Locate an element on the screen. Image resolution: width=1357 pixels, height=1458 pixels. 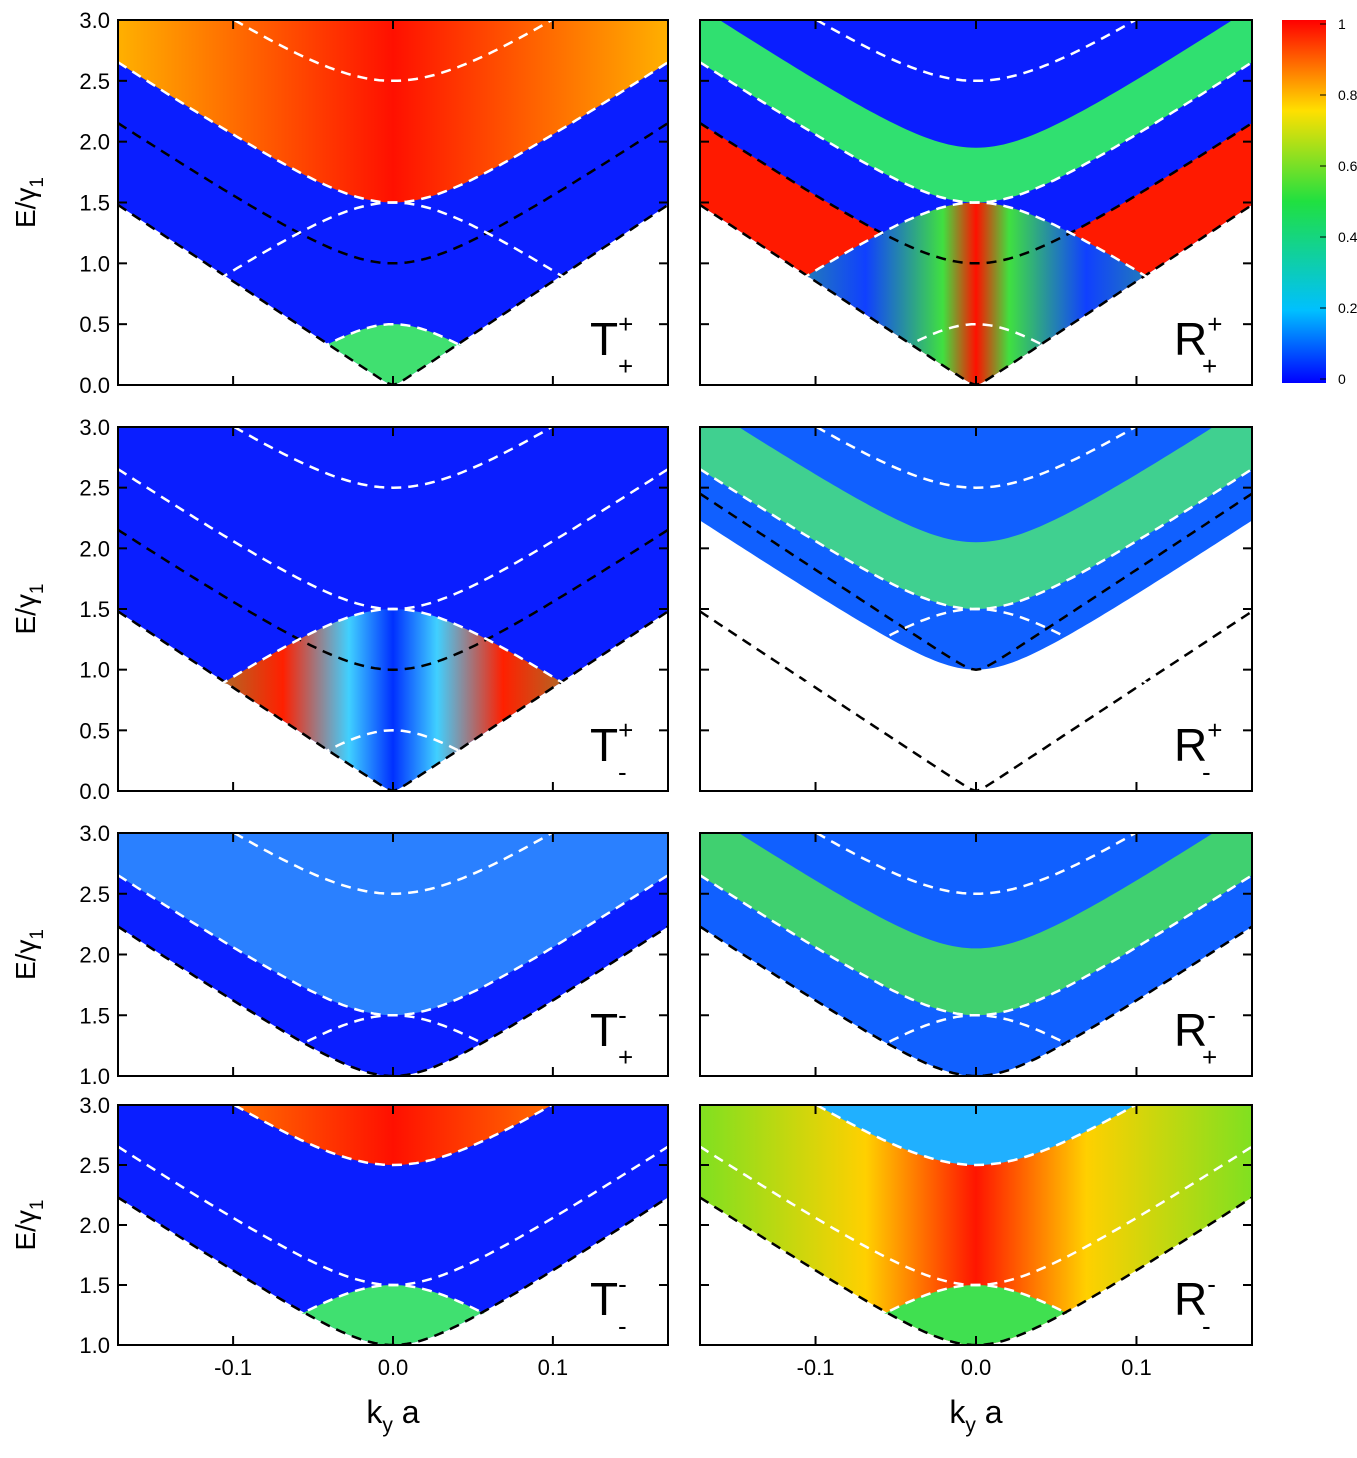
x-tick-label: 0.1 is located at coordinates (553, 1367).